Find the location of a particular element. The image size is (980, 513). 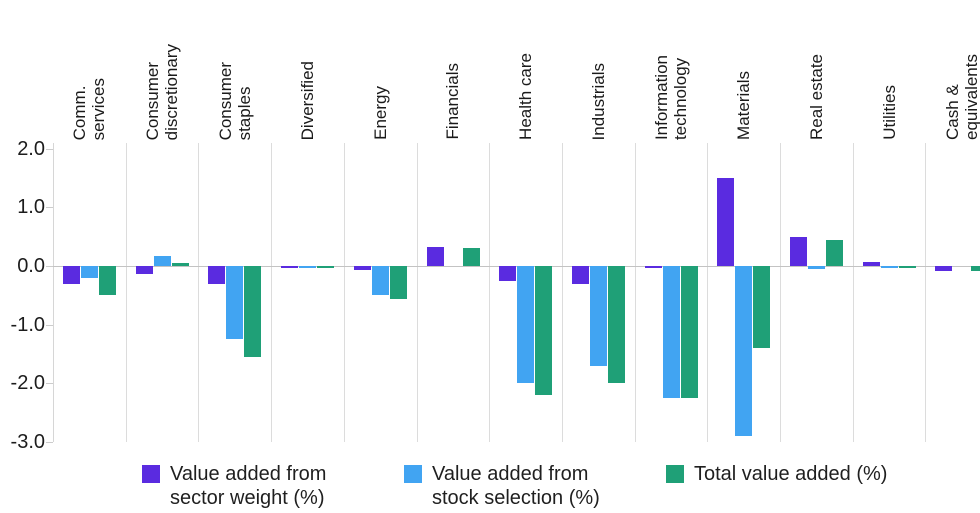

category-label-cell: Industrials is located at coordinates (598, 70).